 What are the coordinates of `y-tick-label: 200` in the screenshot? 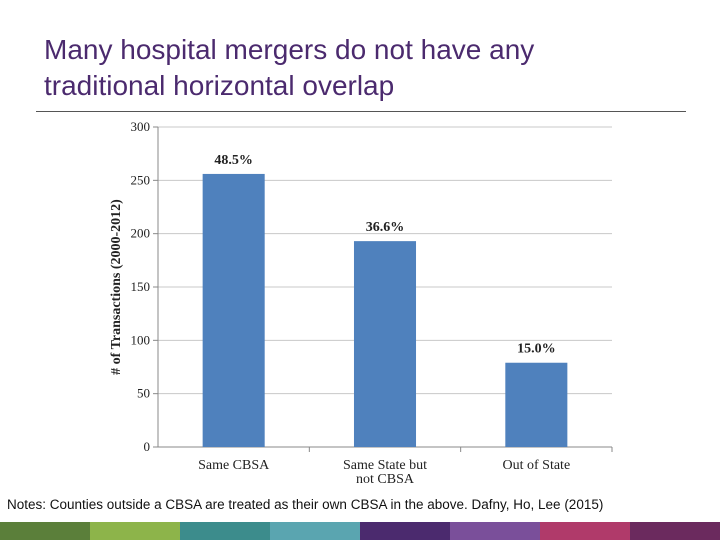 It's located at (141, 233).